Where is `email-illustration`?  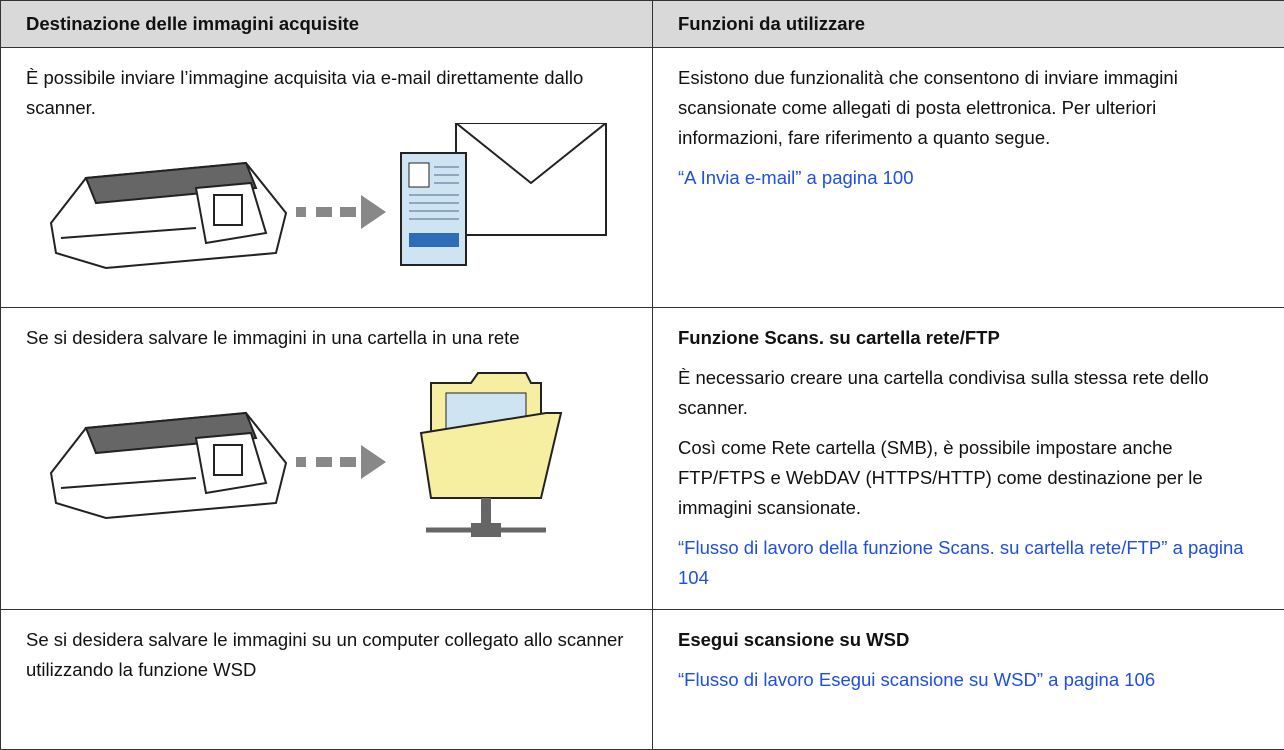
email-illustration is located at coordinates (326, 198).